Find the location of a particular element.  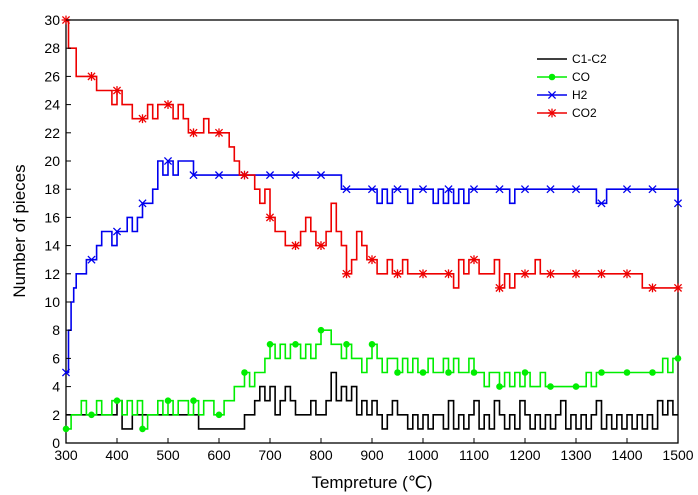

y-tick-label: 6 is located at coordinates (56, 358).